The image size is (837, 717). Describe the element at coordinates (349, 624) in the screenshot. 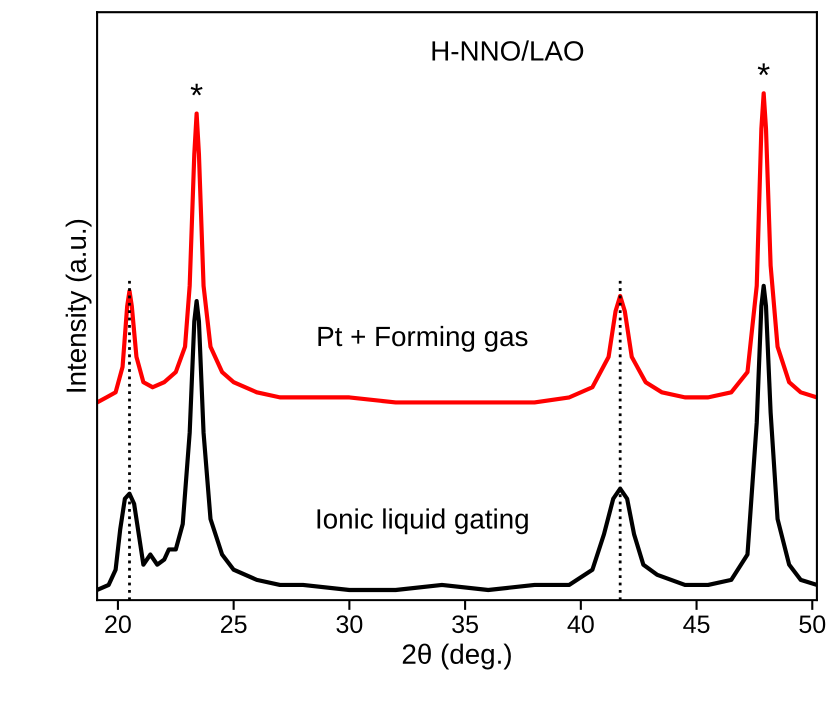

I see `x-tick-label: 30` at that location.